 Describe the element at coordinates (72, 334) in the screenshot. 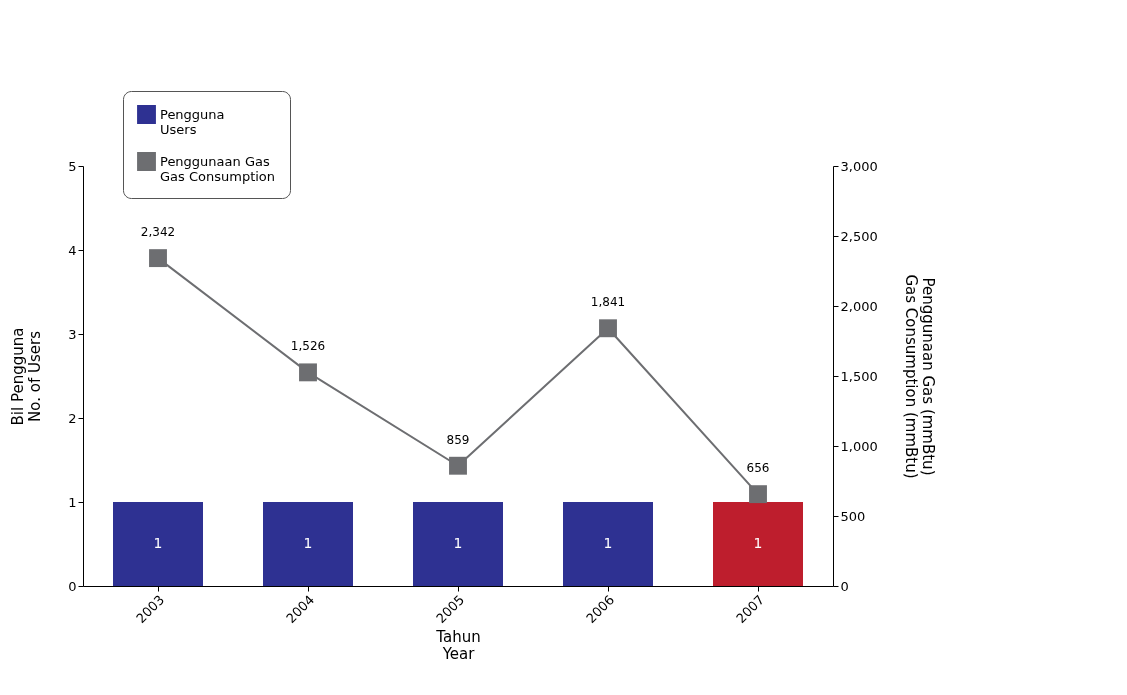

I see `y-tick-label: 3` at that location.